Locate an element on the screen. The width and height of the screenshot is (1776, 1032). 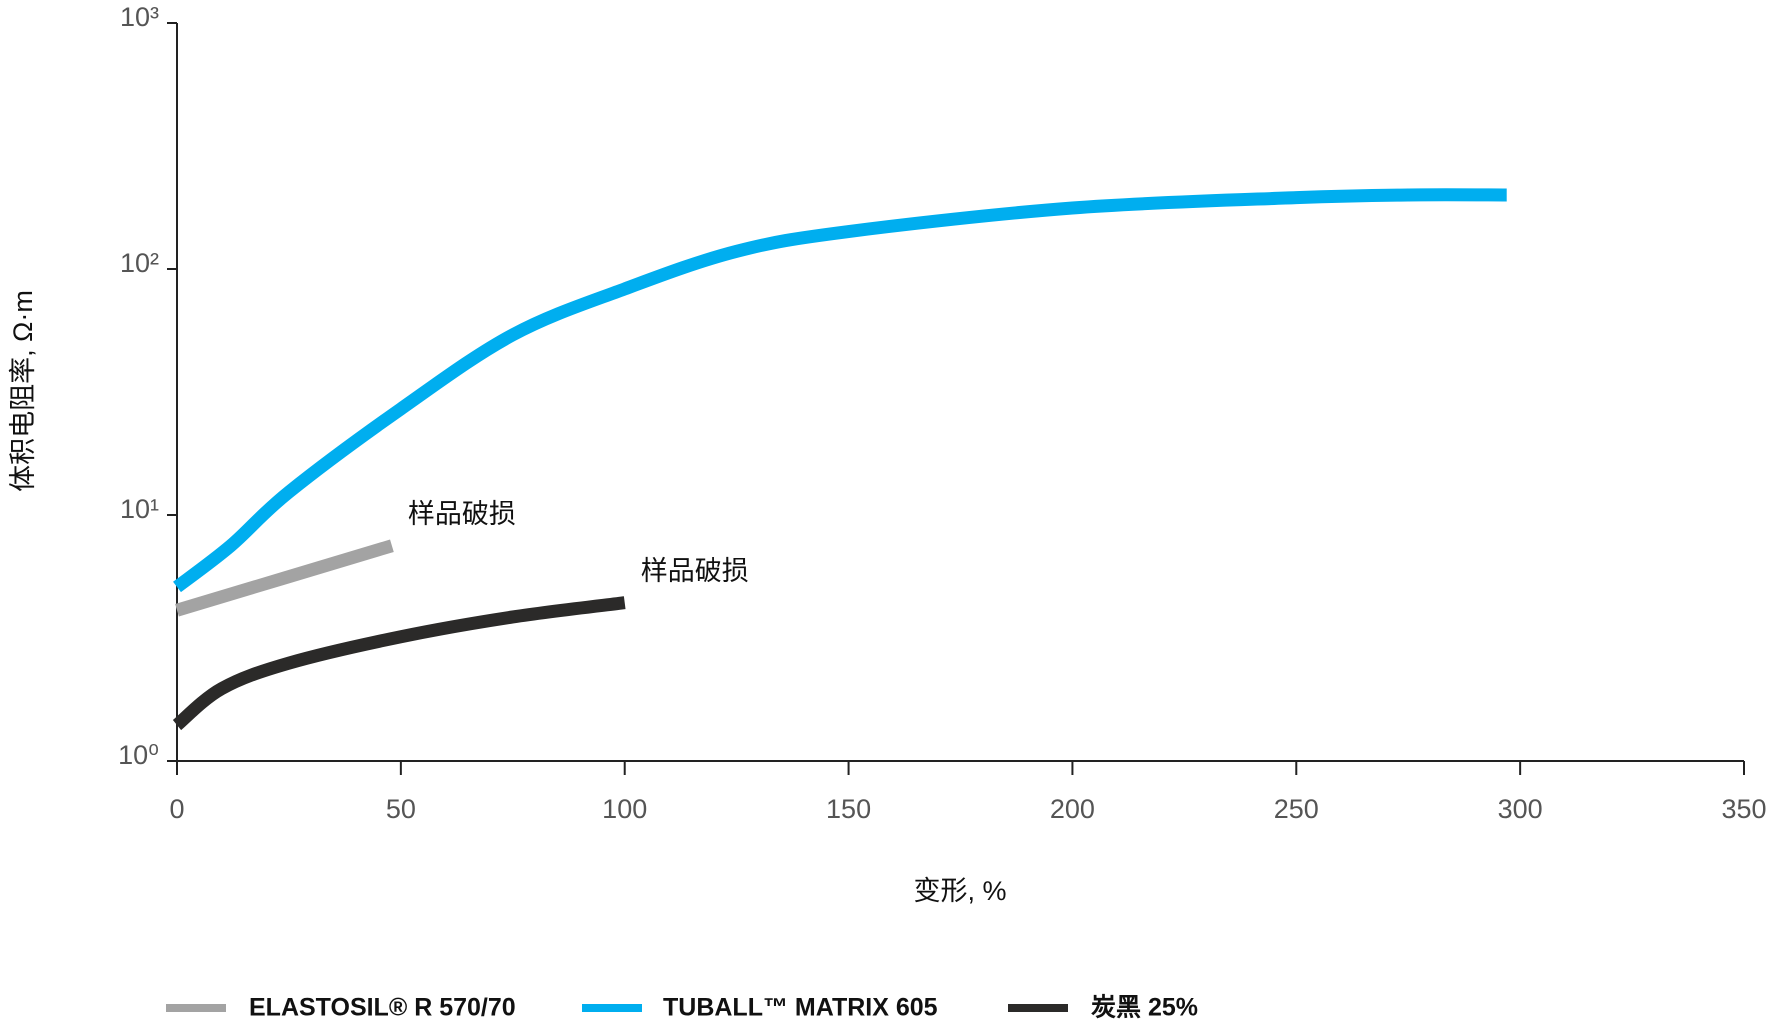
x-tick-label: 150 is located at coordinates (848, 809).